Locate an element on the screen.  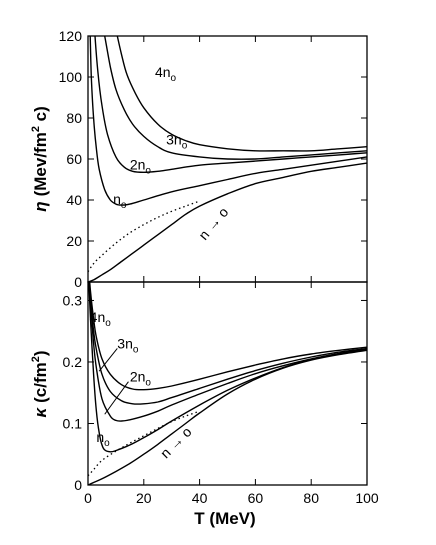
viscosity-curve-dotted is located at coordinates (144, 236).